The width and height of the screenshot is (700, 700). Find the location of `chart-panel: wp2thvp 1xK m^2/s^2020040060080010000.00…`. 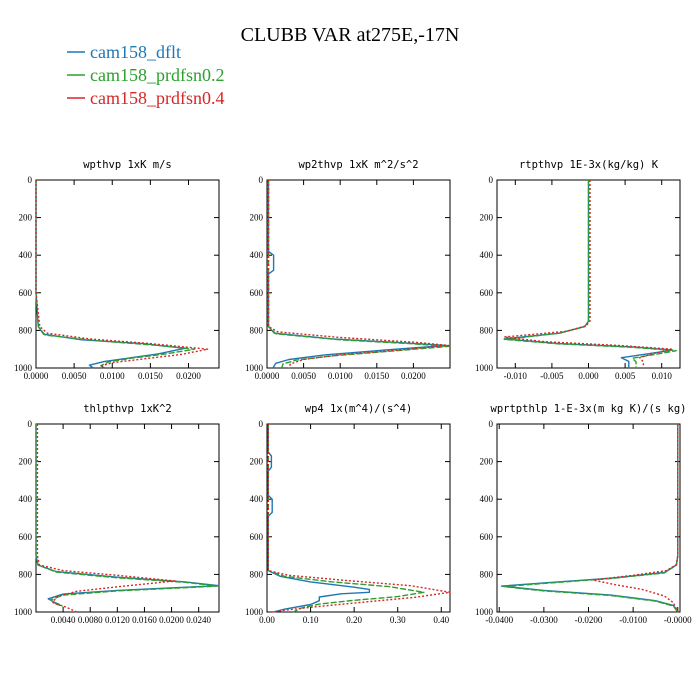

chart-panel: wp2thvp 1xK m^2/s^2020040060080010000.00… is located at coordinates (348, 270).